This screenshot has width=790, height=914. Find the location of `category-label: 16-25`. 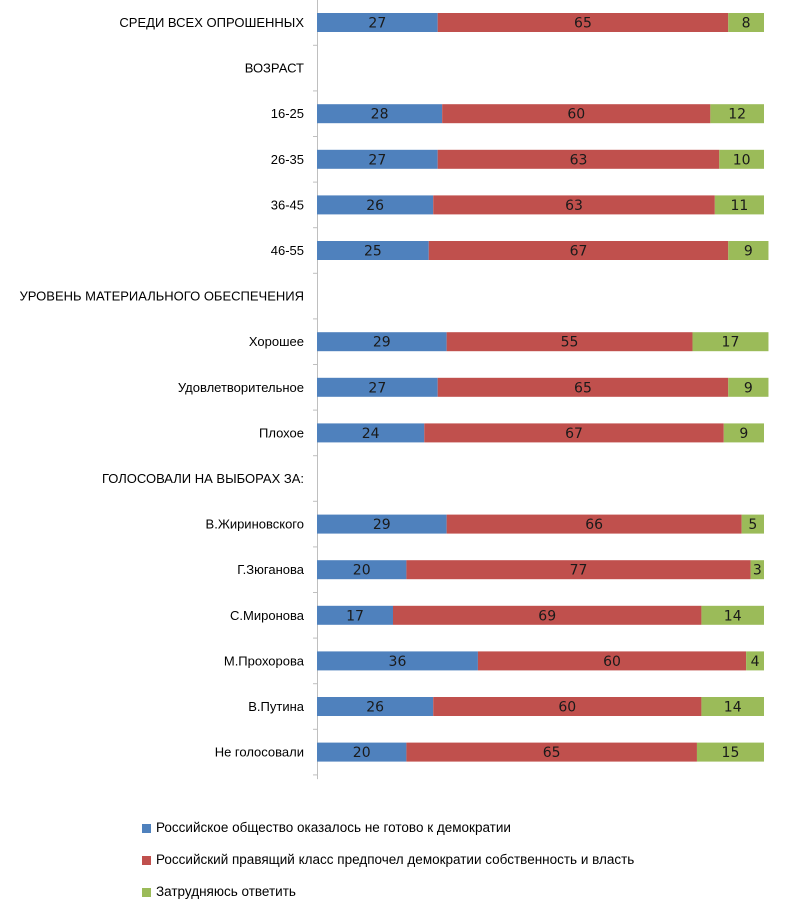

category-label: 16-25 is located at coordinates (287, 113).